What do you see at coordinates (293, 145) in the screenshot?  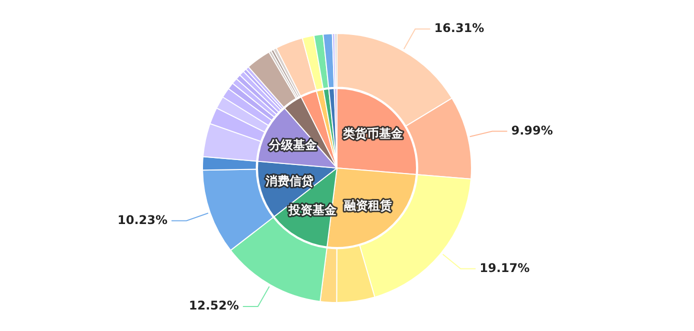 I see `slice-label: 分级基金` at bounding box center [293, 145].